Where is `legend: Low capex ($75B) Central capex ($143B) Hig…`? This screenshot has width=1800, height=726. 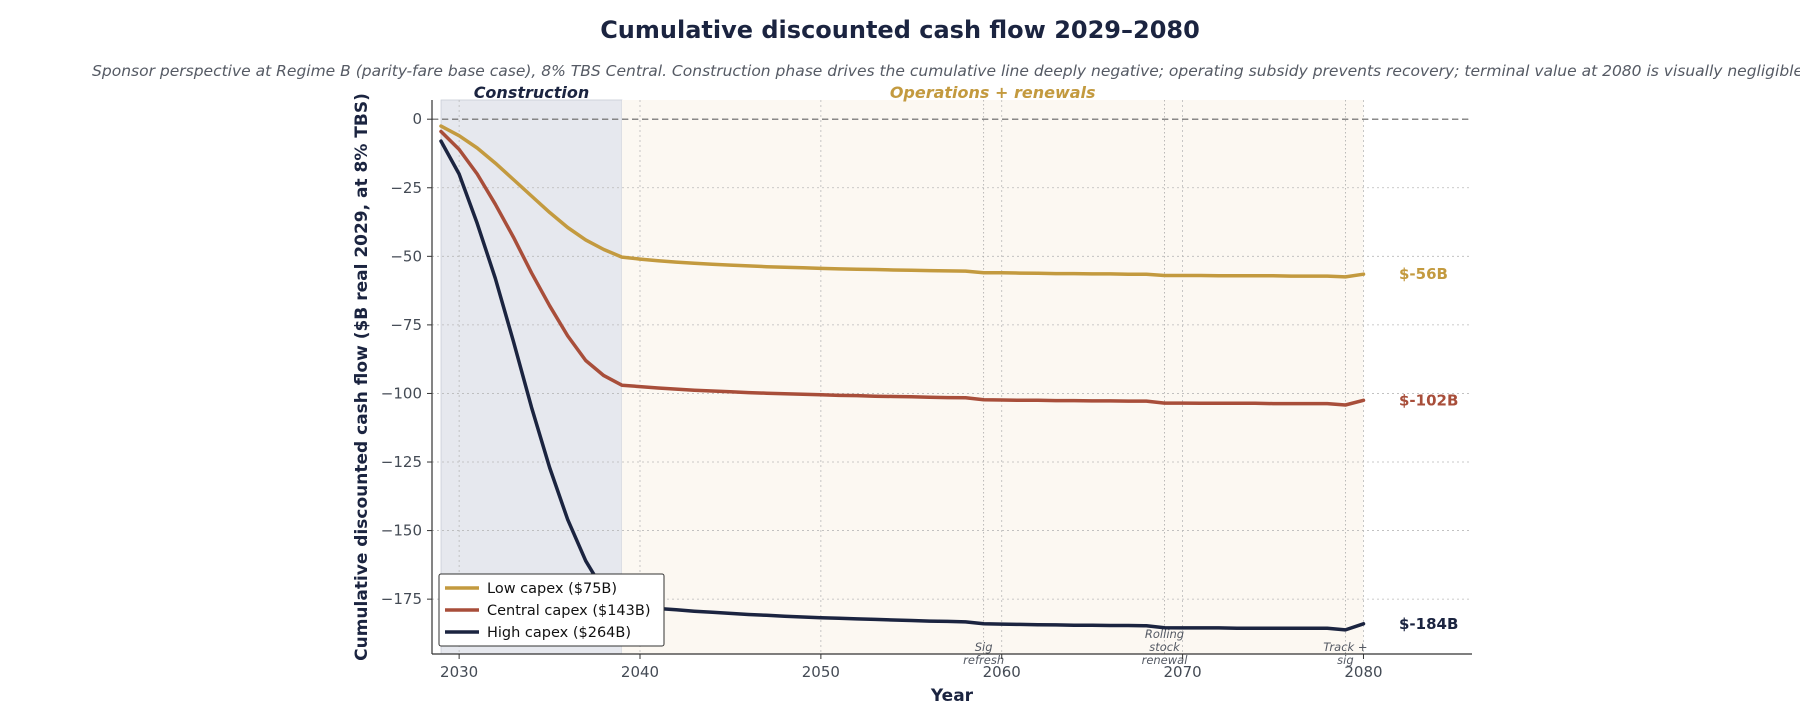
legend: Low capex ($75B) Central capex ($143B) Hig… is located at coordinates (551, 610).